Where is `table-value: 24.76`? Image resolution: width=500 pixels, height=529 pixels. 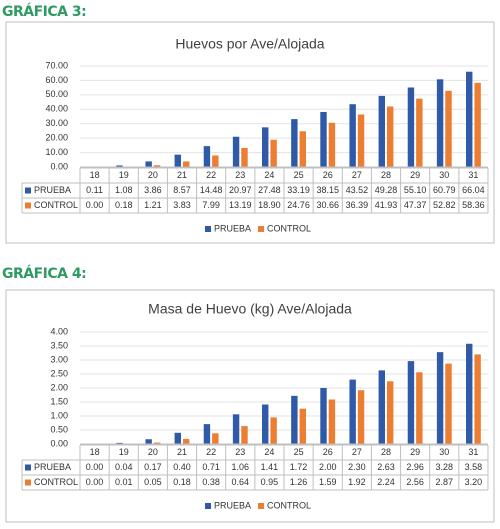
table-value: 24.76 is located at coordinates (298, 205).